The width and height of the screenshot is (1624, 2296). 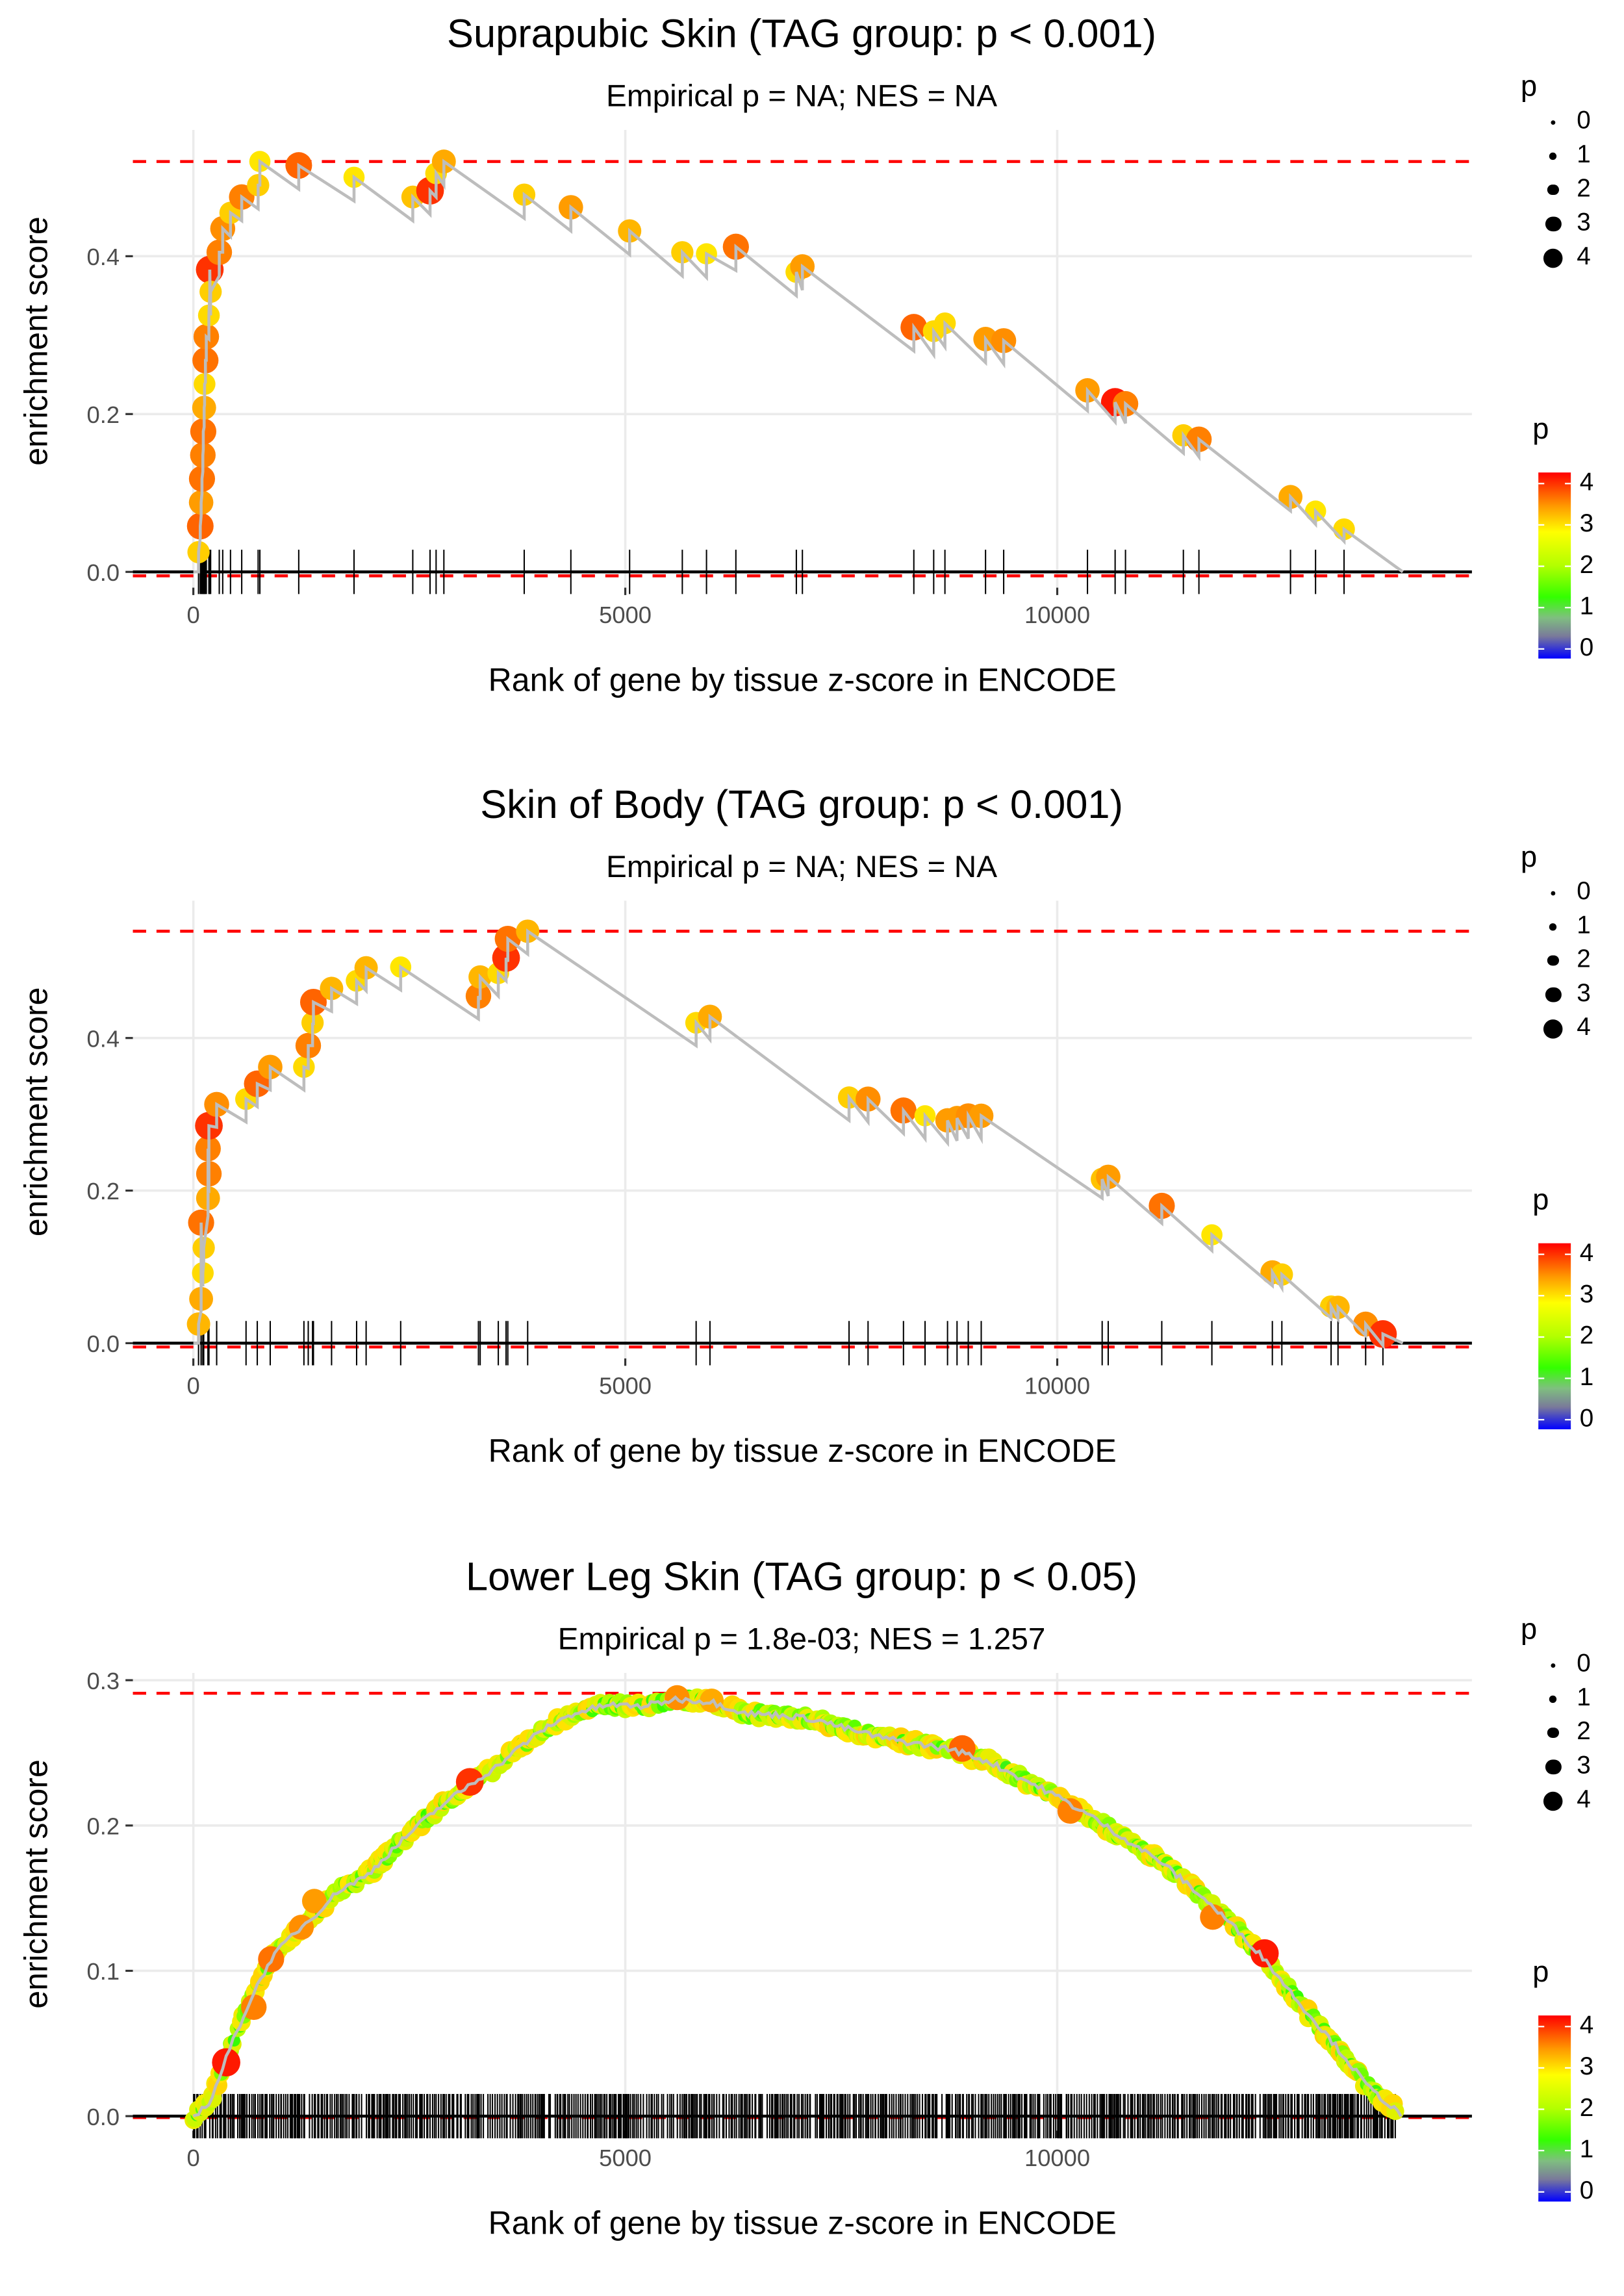 I want to click on y-tick-label: 0.0, so click(x=103, y=2117).